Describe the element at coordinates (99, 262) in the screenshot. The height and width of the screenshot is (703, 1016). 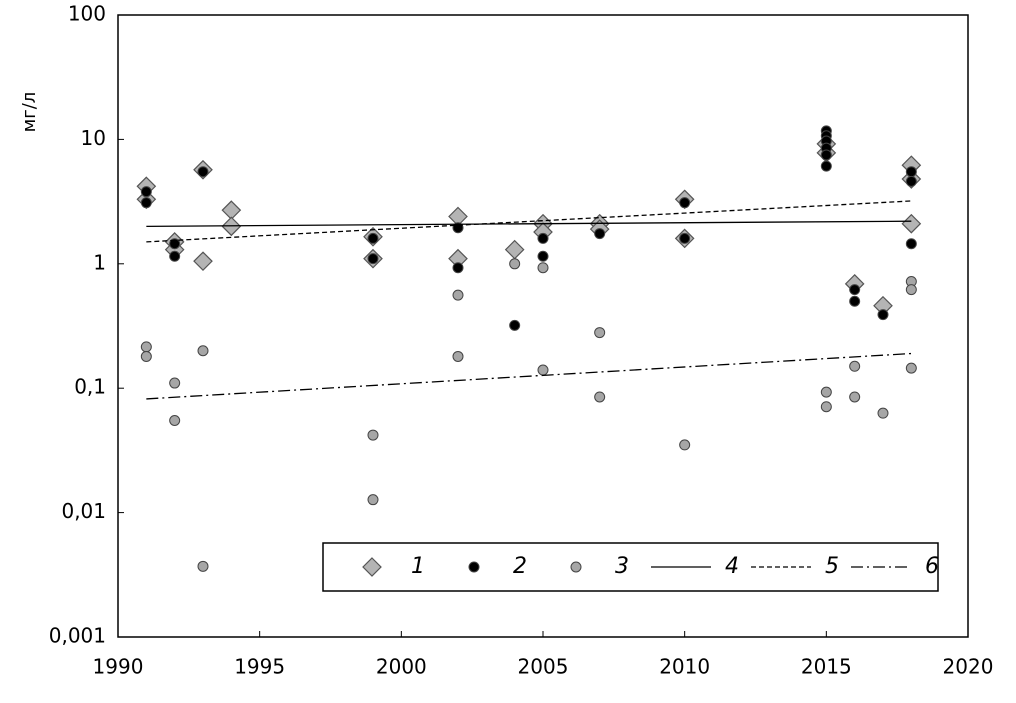
I see `y-tick-label: 1` at that location.